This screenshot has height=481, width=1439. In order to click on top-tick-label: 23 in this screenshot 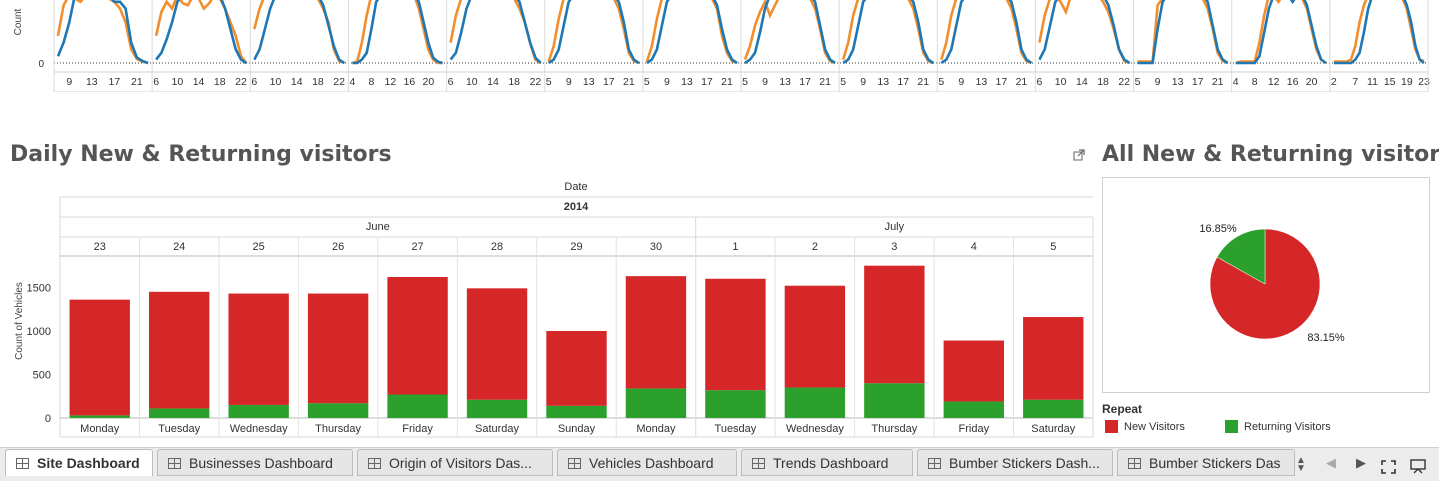, I will do `click(1424, 82)`.